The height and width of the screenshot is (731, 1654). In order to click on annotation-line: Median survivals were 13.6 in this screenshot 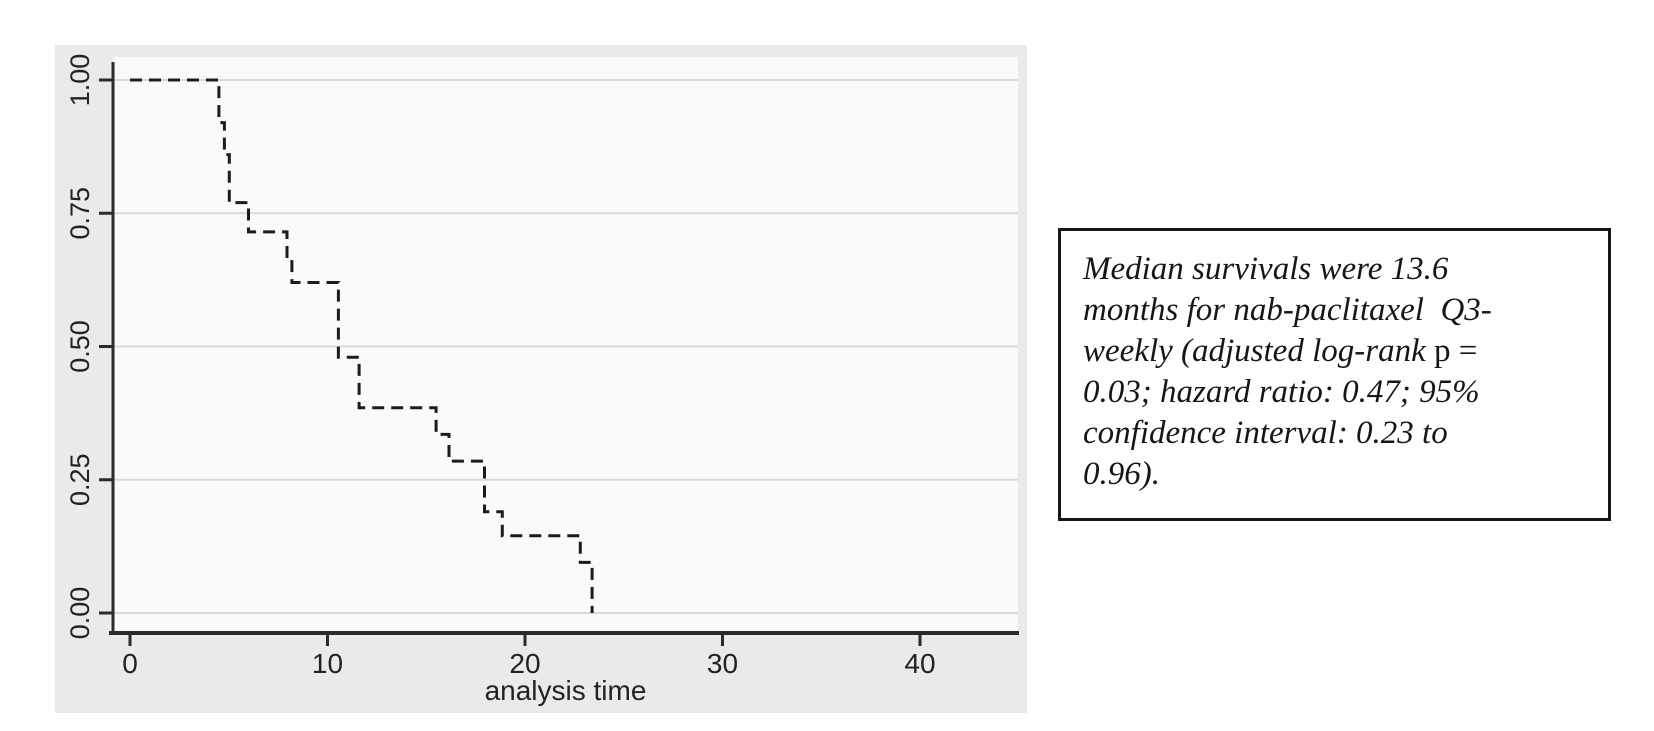, I will do `click(1338, 269)`.